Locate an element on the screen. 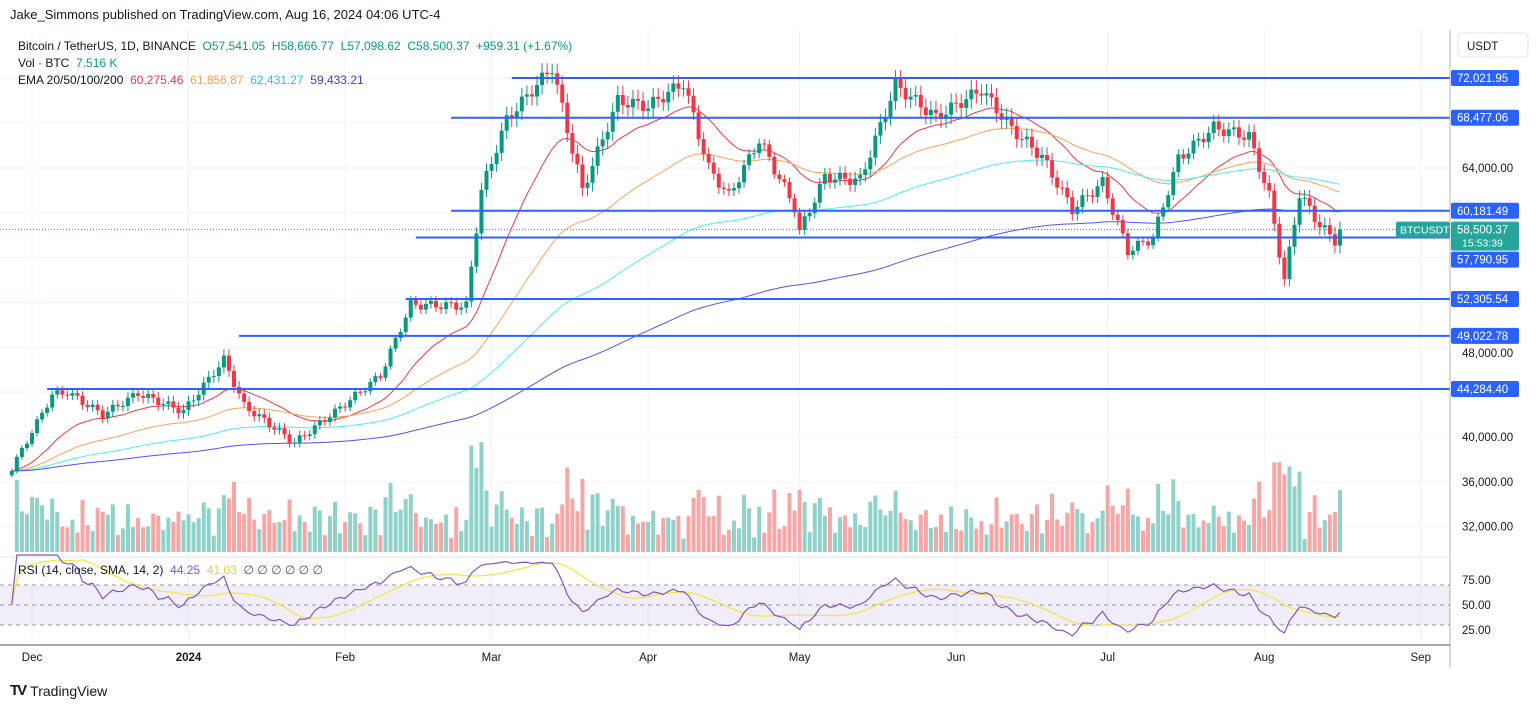 The width and height of the screenshot is (1536, 709). rsi-label: RSI (14, close, SMA, 14, 2) is located at coordinates (91, 570).